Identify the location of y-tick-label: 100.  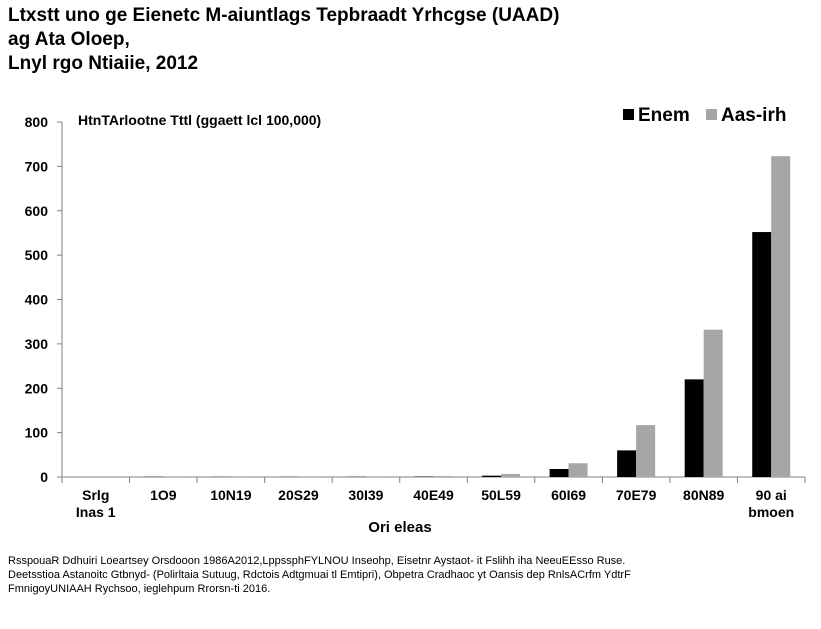
(37, 433).